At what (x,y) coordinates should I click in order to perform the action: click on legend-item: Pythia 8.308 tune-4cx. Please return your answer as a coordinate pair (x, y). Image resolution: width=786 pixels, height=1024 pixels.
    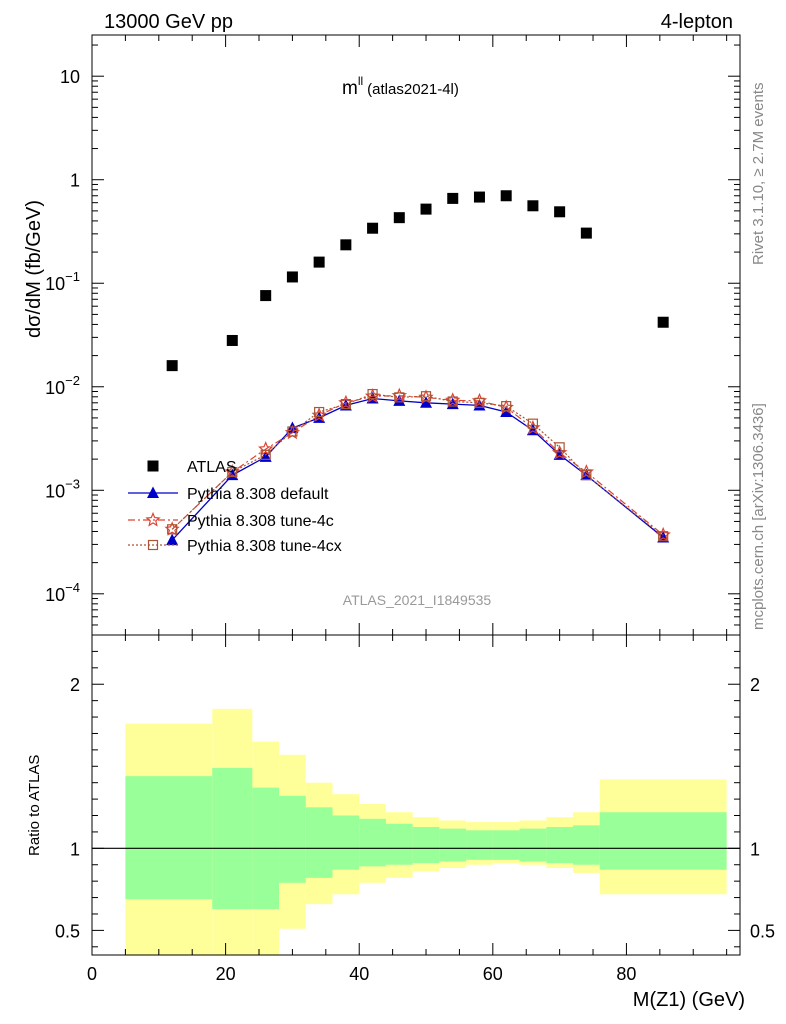
    Looking at the image, I should click on (235, 546).